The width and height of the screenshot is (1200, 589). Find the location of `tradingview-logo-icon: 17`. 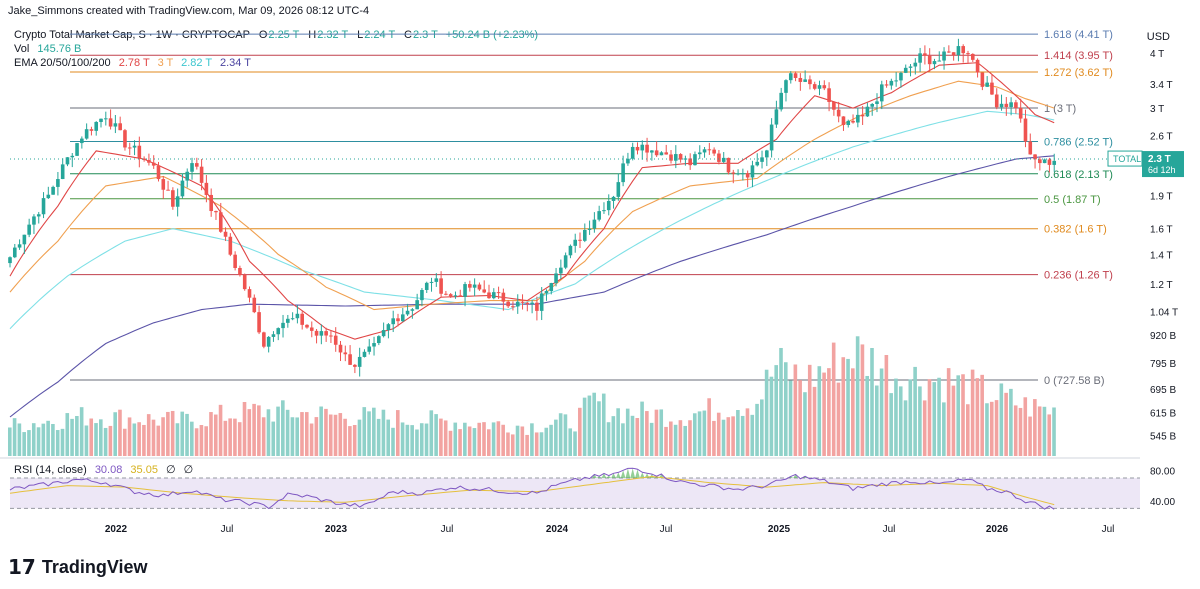

tradingview-logo-icon: 17 is located at coordinates (22, 567).